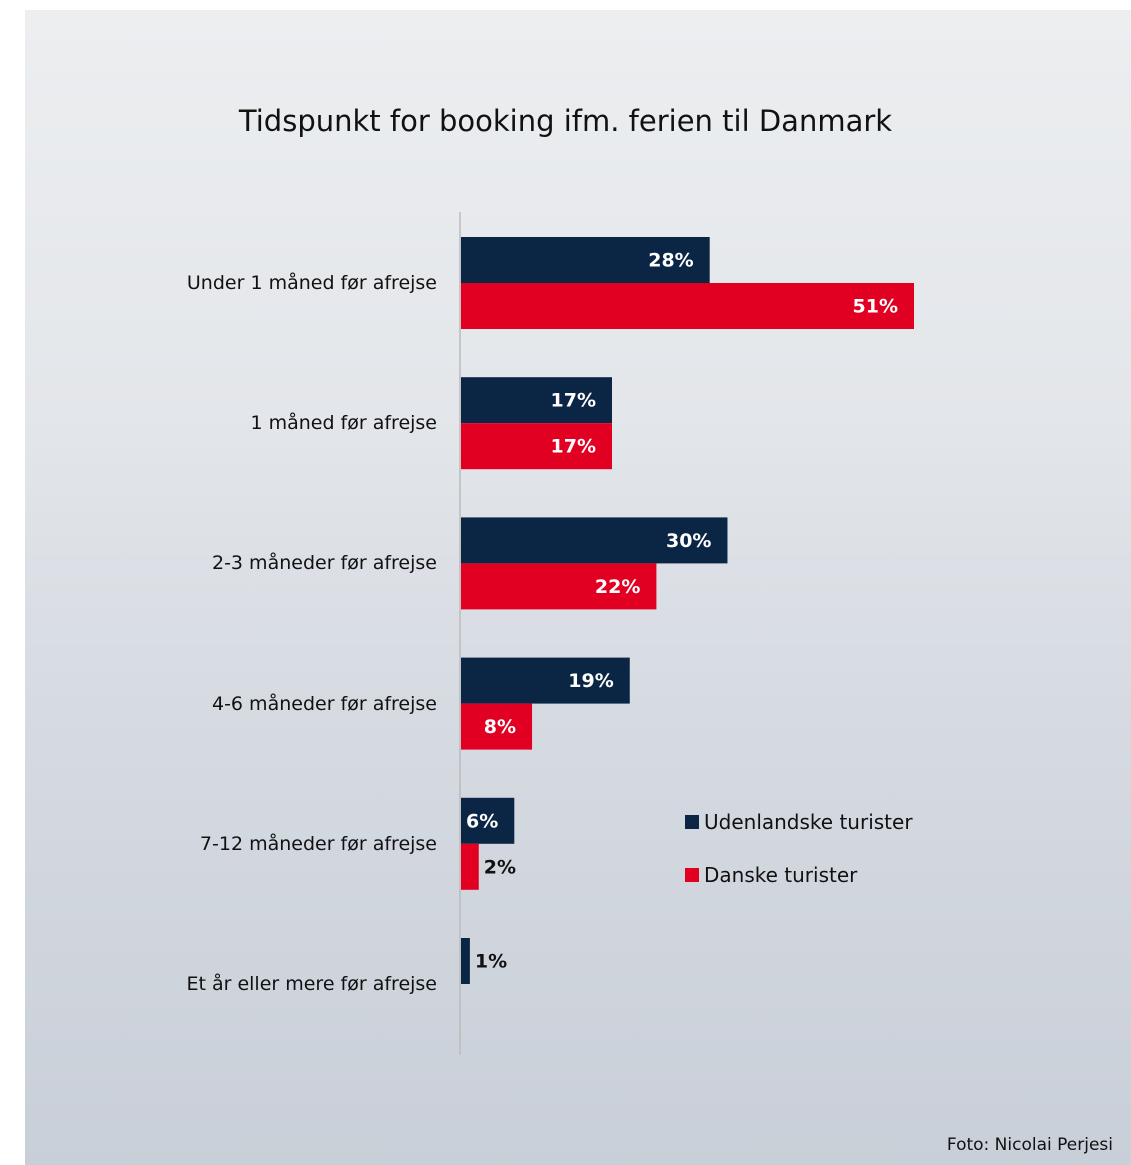  I want to click on category-label: 2-3 måneder før afrejse, so click(324, 563).